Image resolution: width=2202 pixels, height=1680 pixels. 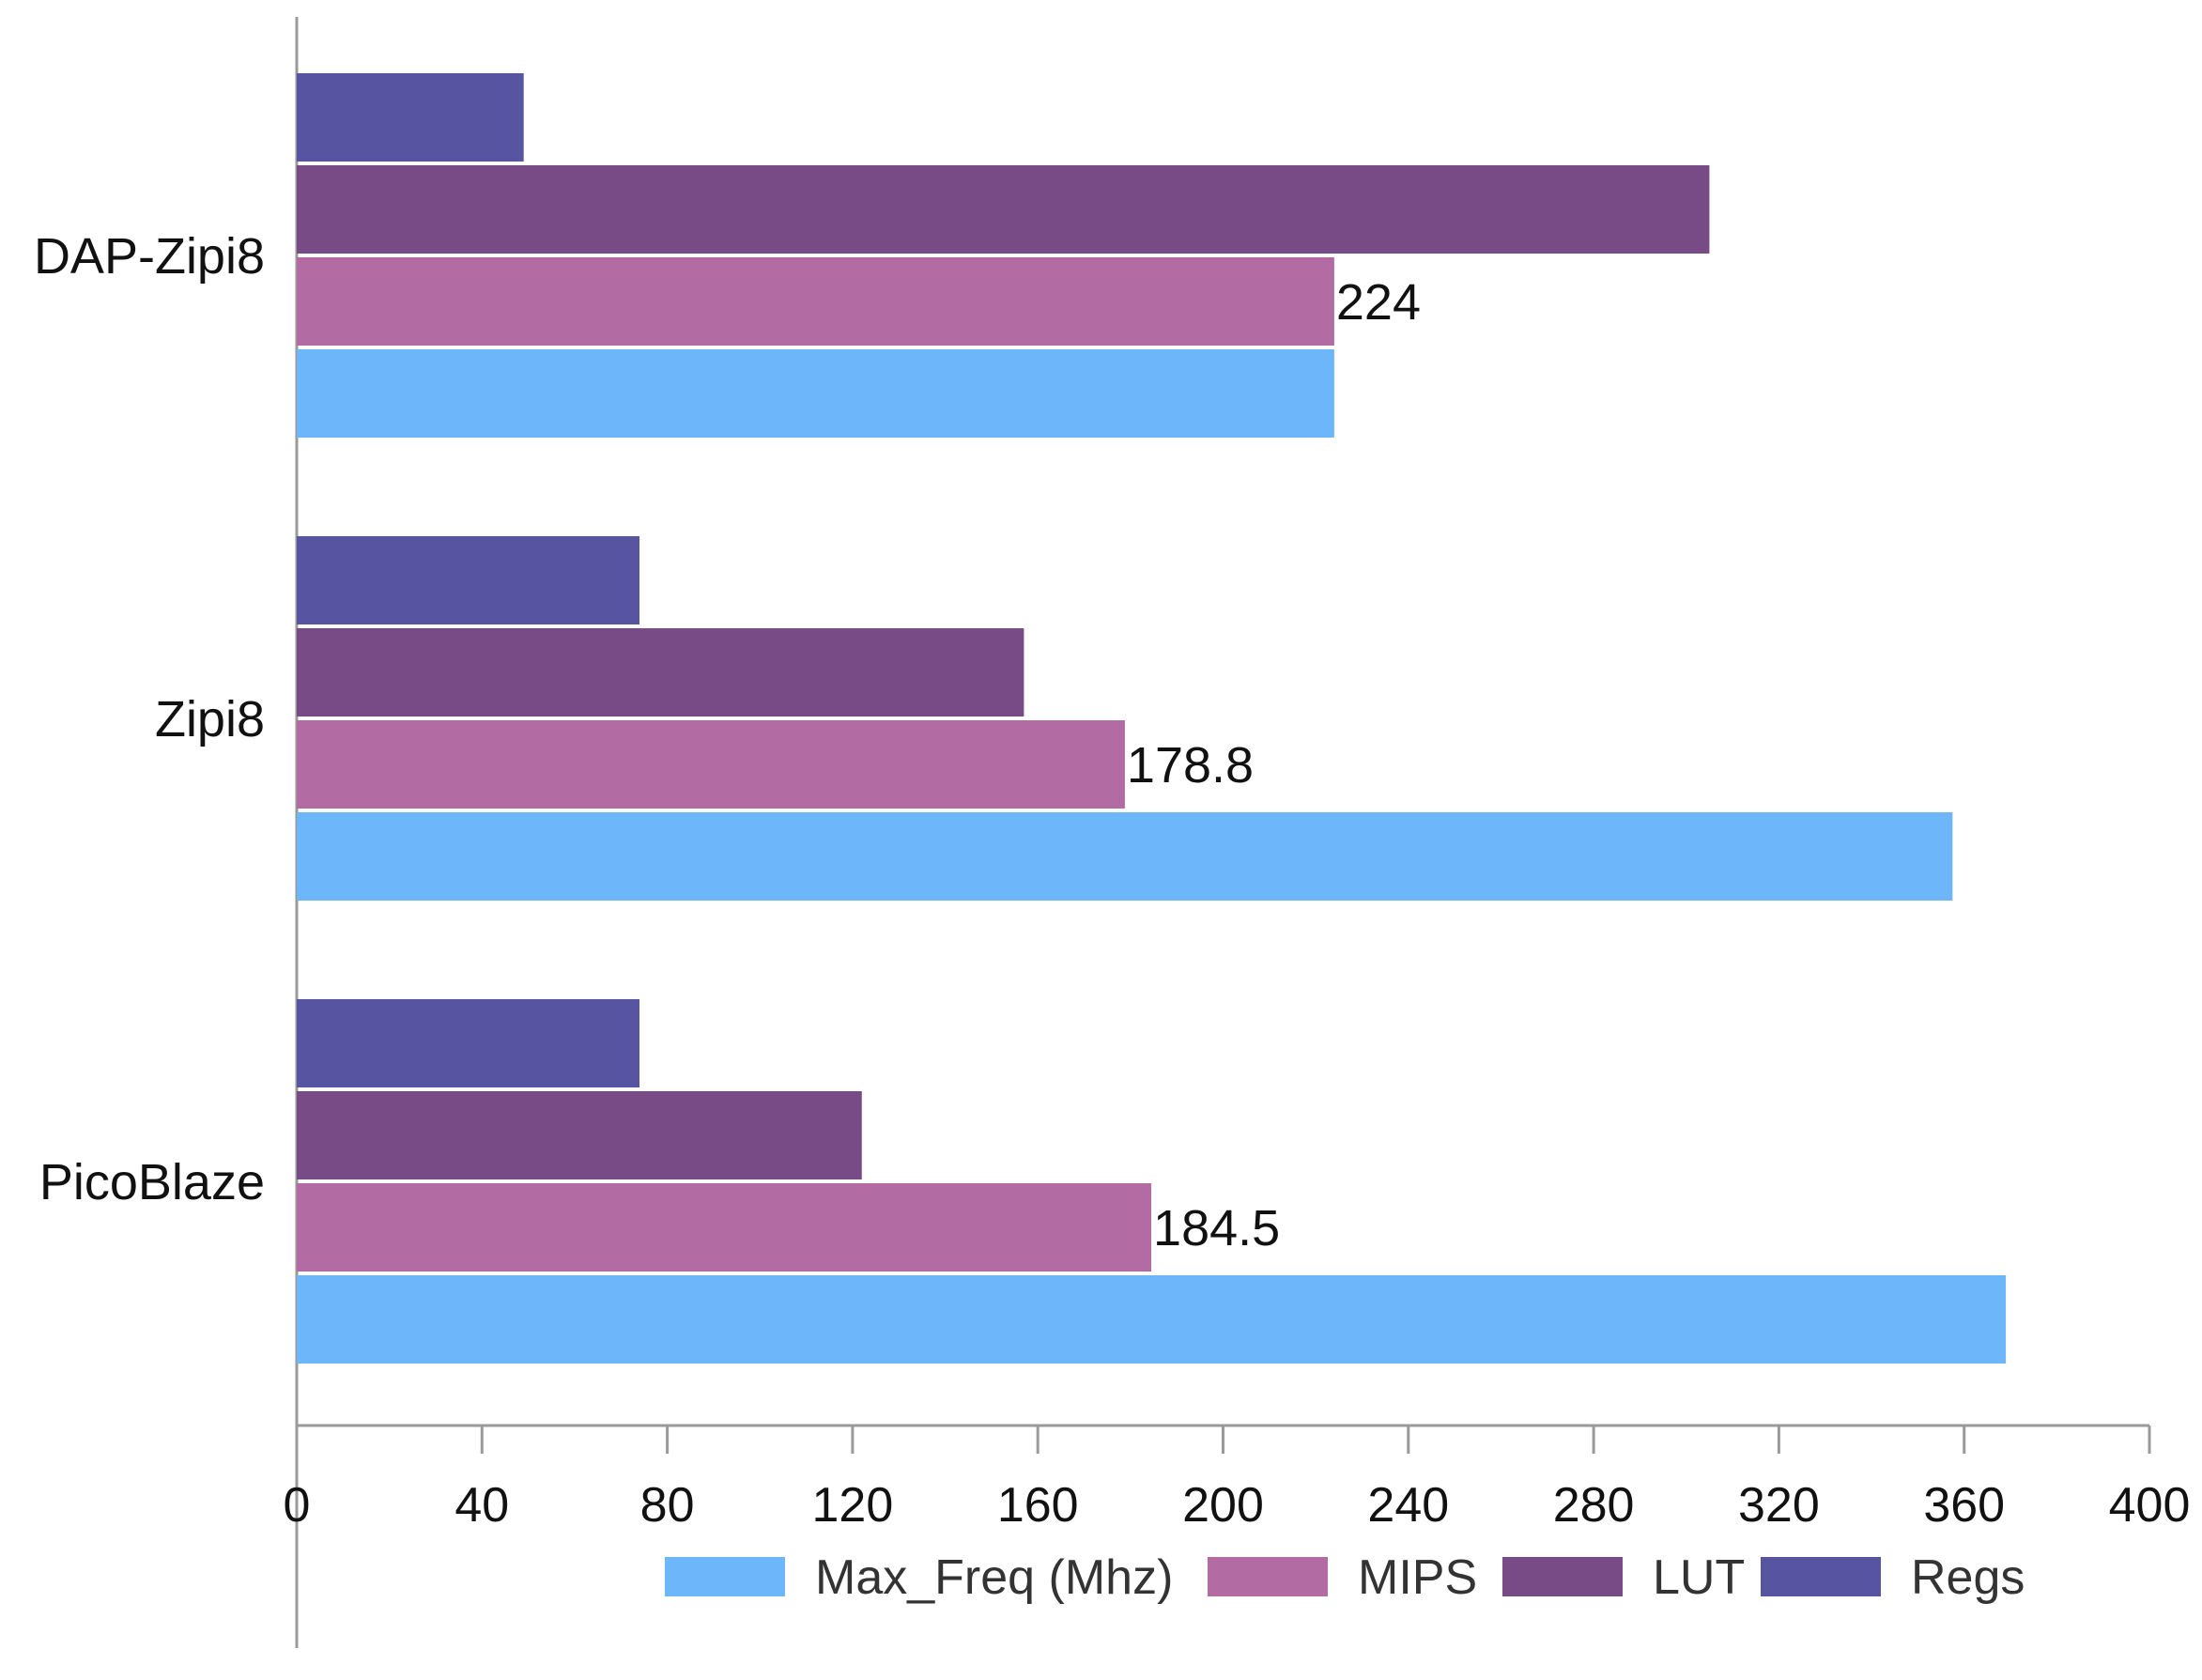 I want to click on data-label-picoblaze-mips: 184.5, so click(x=1216, y=1228).